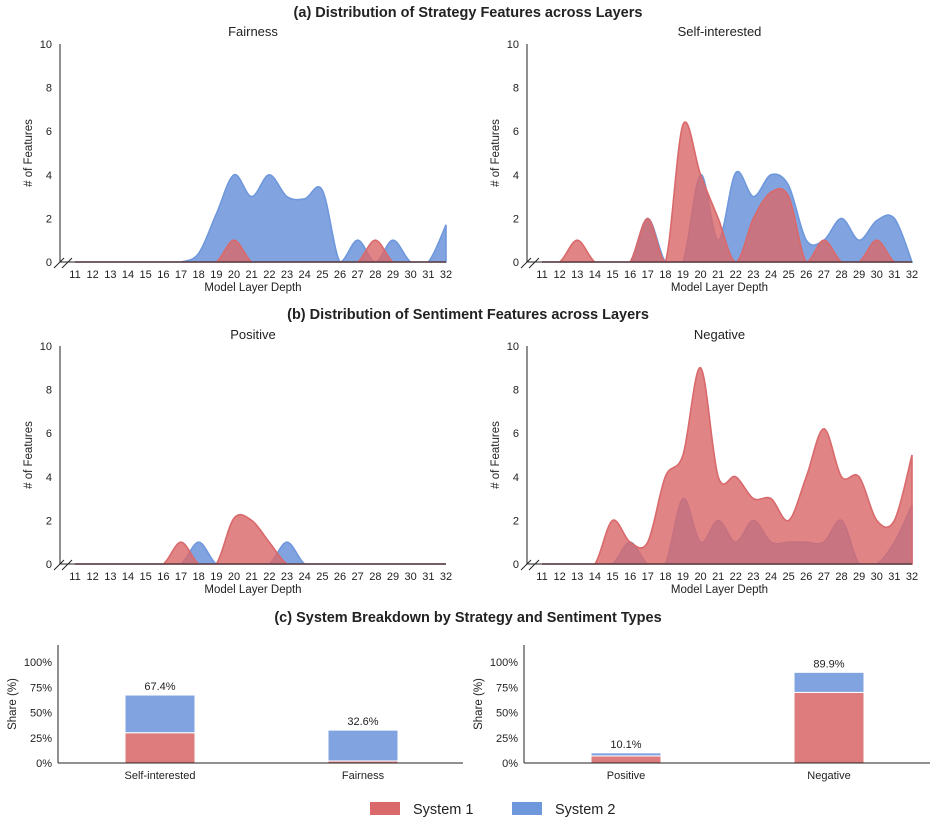 This screenshot has height=825, width=937. I want to click on fairness-xtick-16: 16, so click(163, 275).